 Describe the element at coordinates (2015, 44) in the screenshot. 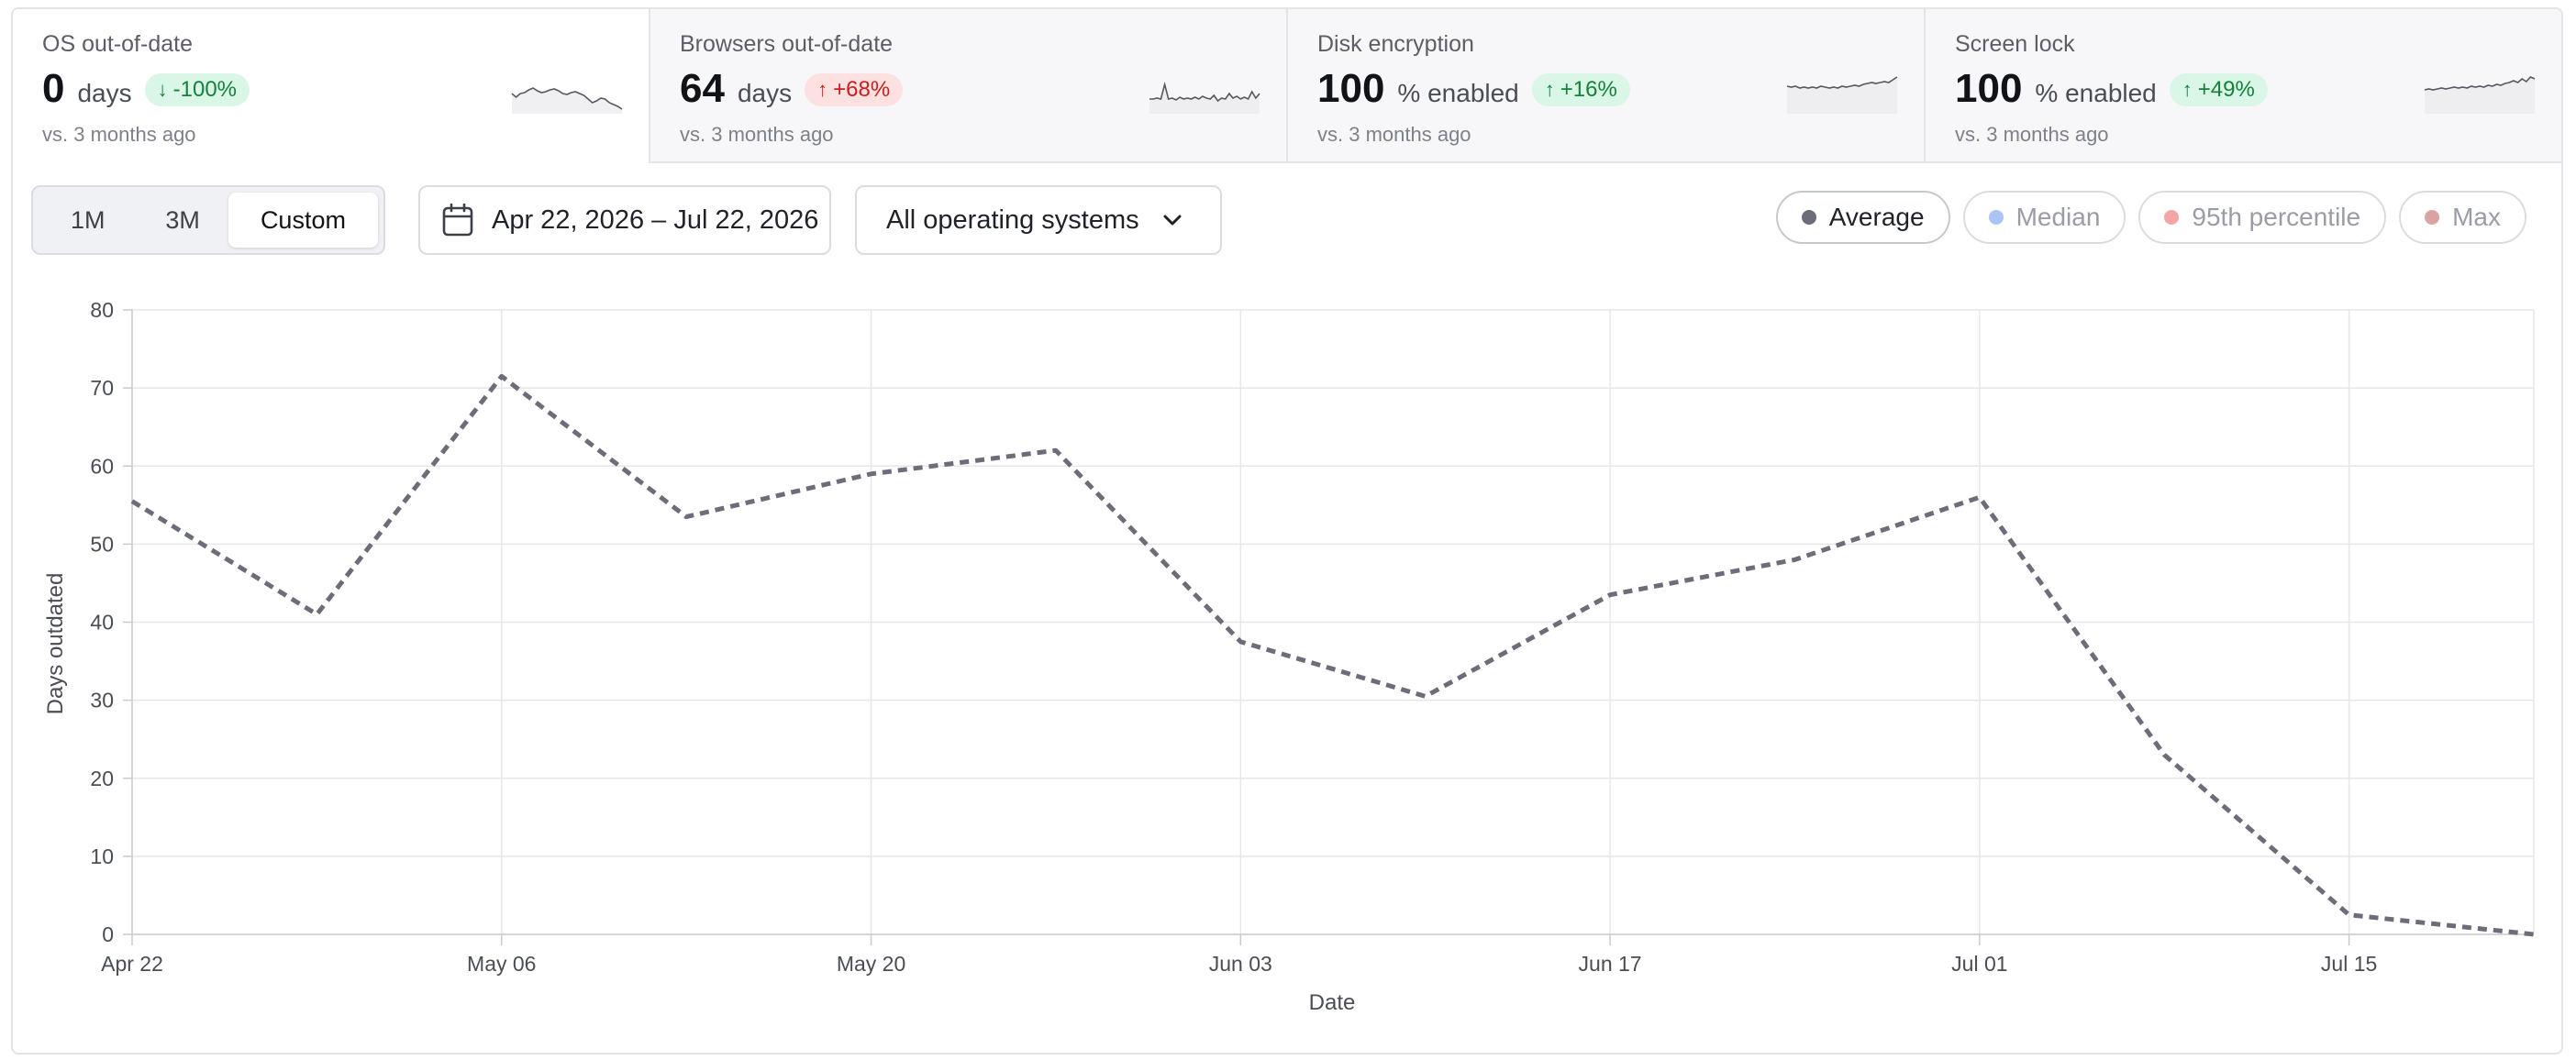

I see `metric-title: Screen lock` at that location.